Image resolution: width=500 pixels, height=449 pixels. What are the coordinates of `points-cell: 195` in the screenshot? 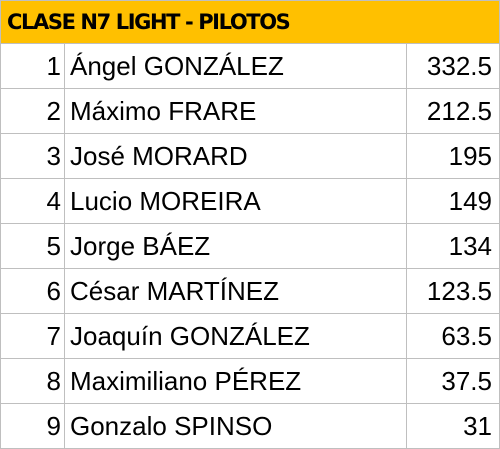 It's located at (453, 156).